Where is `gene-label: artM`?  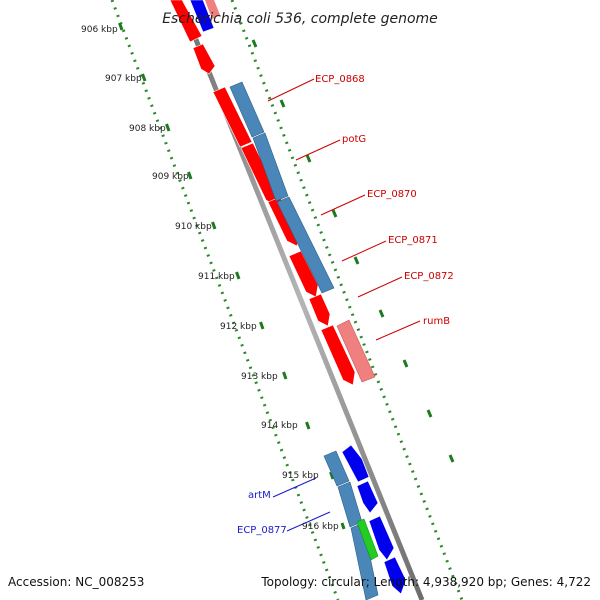 gene-label: artM is located at coordinates (259, 495).